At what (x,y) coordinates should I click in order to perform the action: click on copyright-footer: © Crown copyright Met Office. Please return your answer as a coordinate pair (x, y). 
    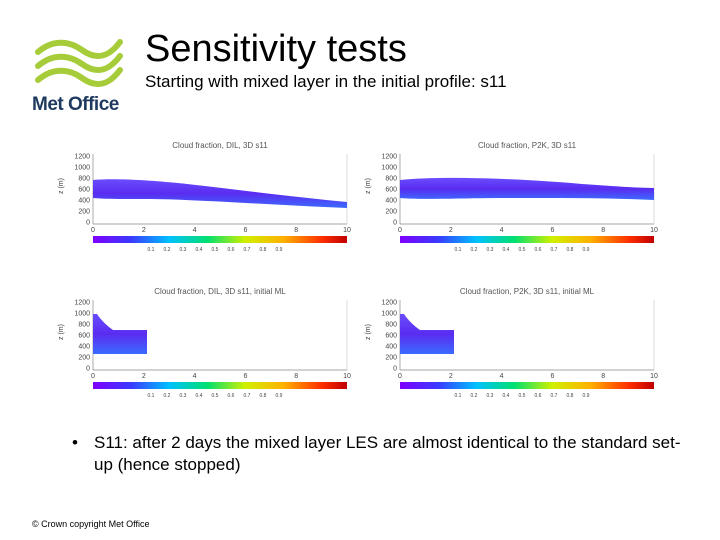
    Looking at the image, I should click on (91, 524).